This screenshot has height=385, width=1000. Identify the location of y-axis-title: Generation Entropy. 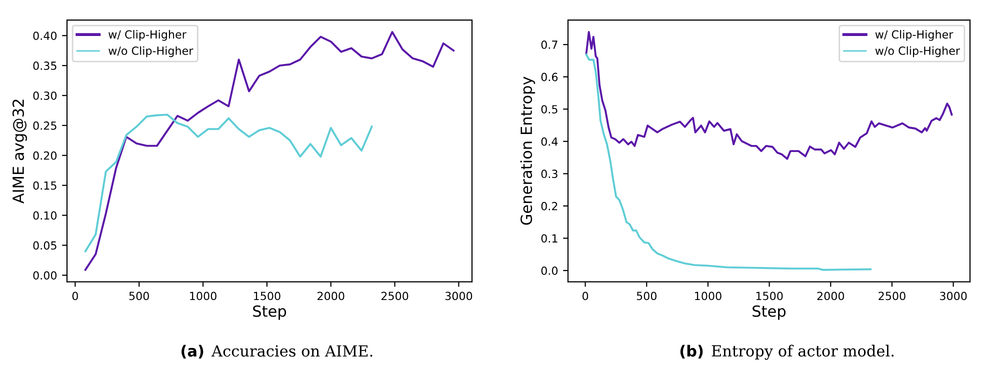
(528, 150).